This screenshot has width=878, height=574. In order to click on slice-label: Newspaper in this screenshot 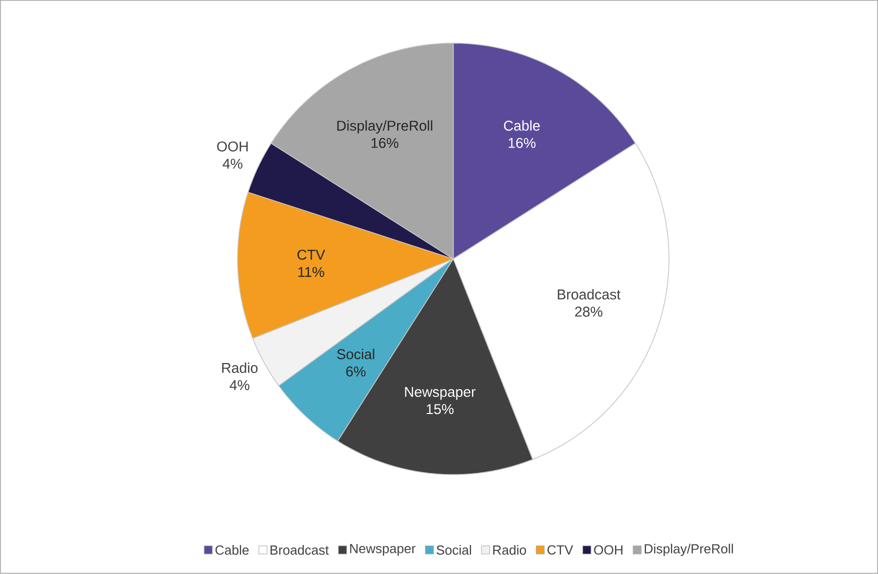, I will do `click(440, 393)`.